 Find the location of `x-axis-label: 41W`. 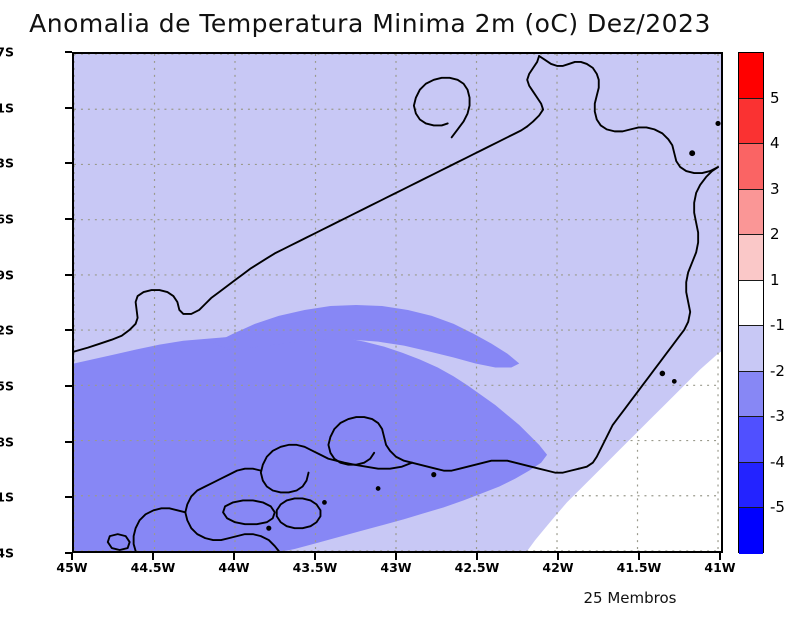

x-axis-label: 41W is located at coordinates (720, 567).